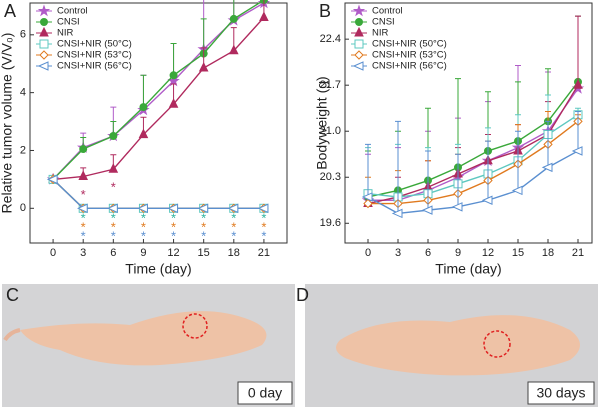 The width and height of the screenshot is (600, 414). Describe the element at coordinates (560, 393) in the screenshot. I see `photo-caption: 30 days` at that location.